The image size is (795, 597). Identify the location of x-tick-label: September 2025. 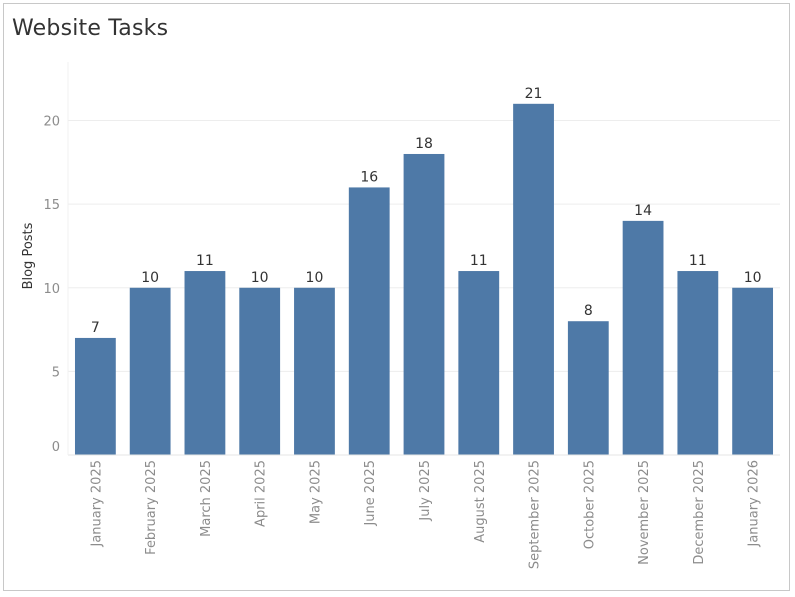
(535, 514).